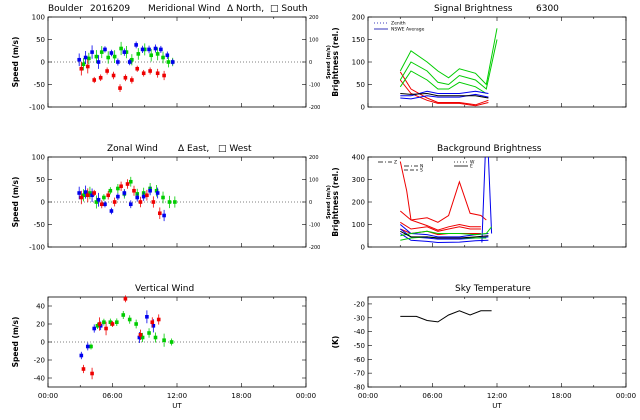 This screenshot has width=640, height=420. Describe the element at coordinates (314, 181) in the screenshot. I see `zonal-ytick-right-label: 100` at that location.